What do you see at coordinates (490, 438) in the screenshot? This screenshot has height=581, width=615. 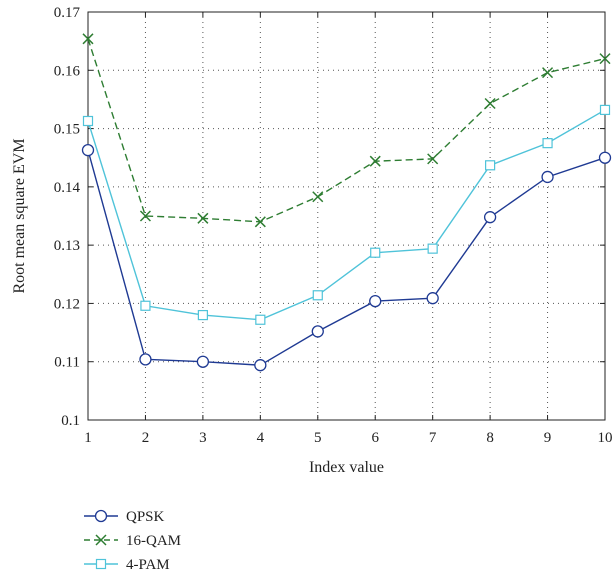 I see `x-tick-label: 8` at bounding box center [490, 438].